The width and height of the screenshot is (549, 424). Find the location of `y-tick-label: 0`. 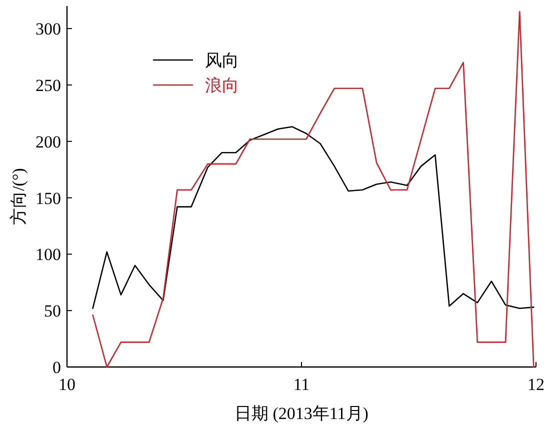

y-tick-label: 0 is located at coordinates (56, 367).